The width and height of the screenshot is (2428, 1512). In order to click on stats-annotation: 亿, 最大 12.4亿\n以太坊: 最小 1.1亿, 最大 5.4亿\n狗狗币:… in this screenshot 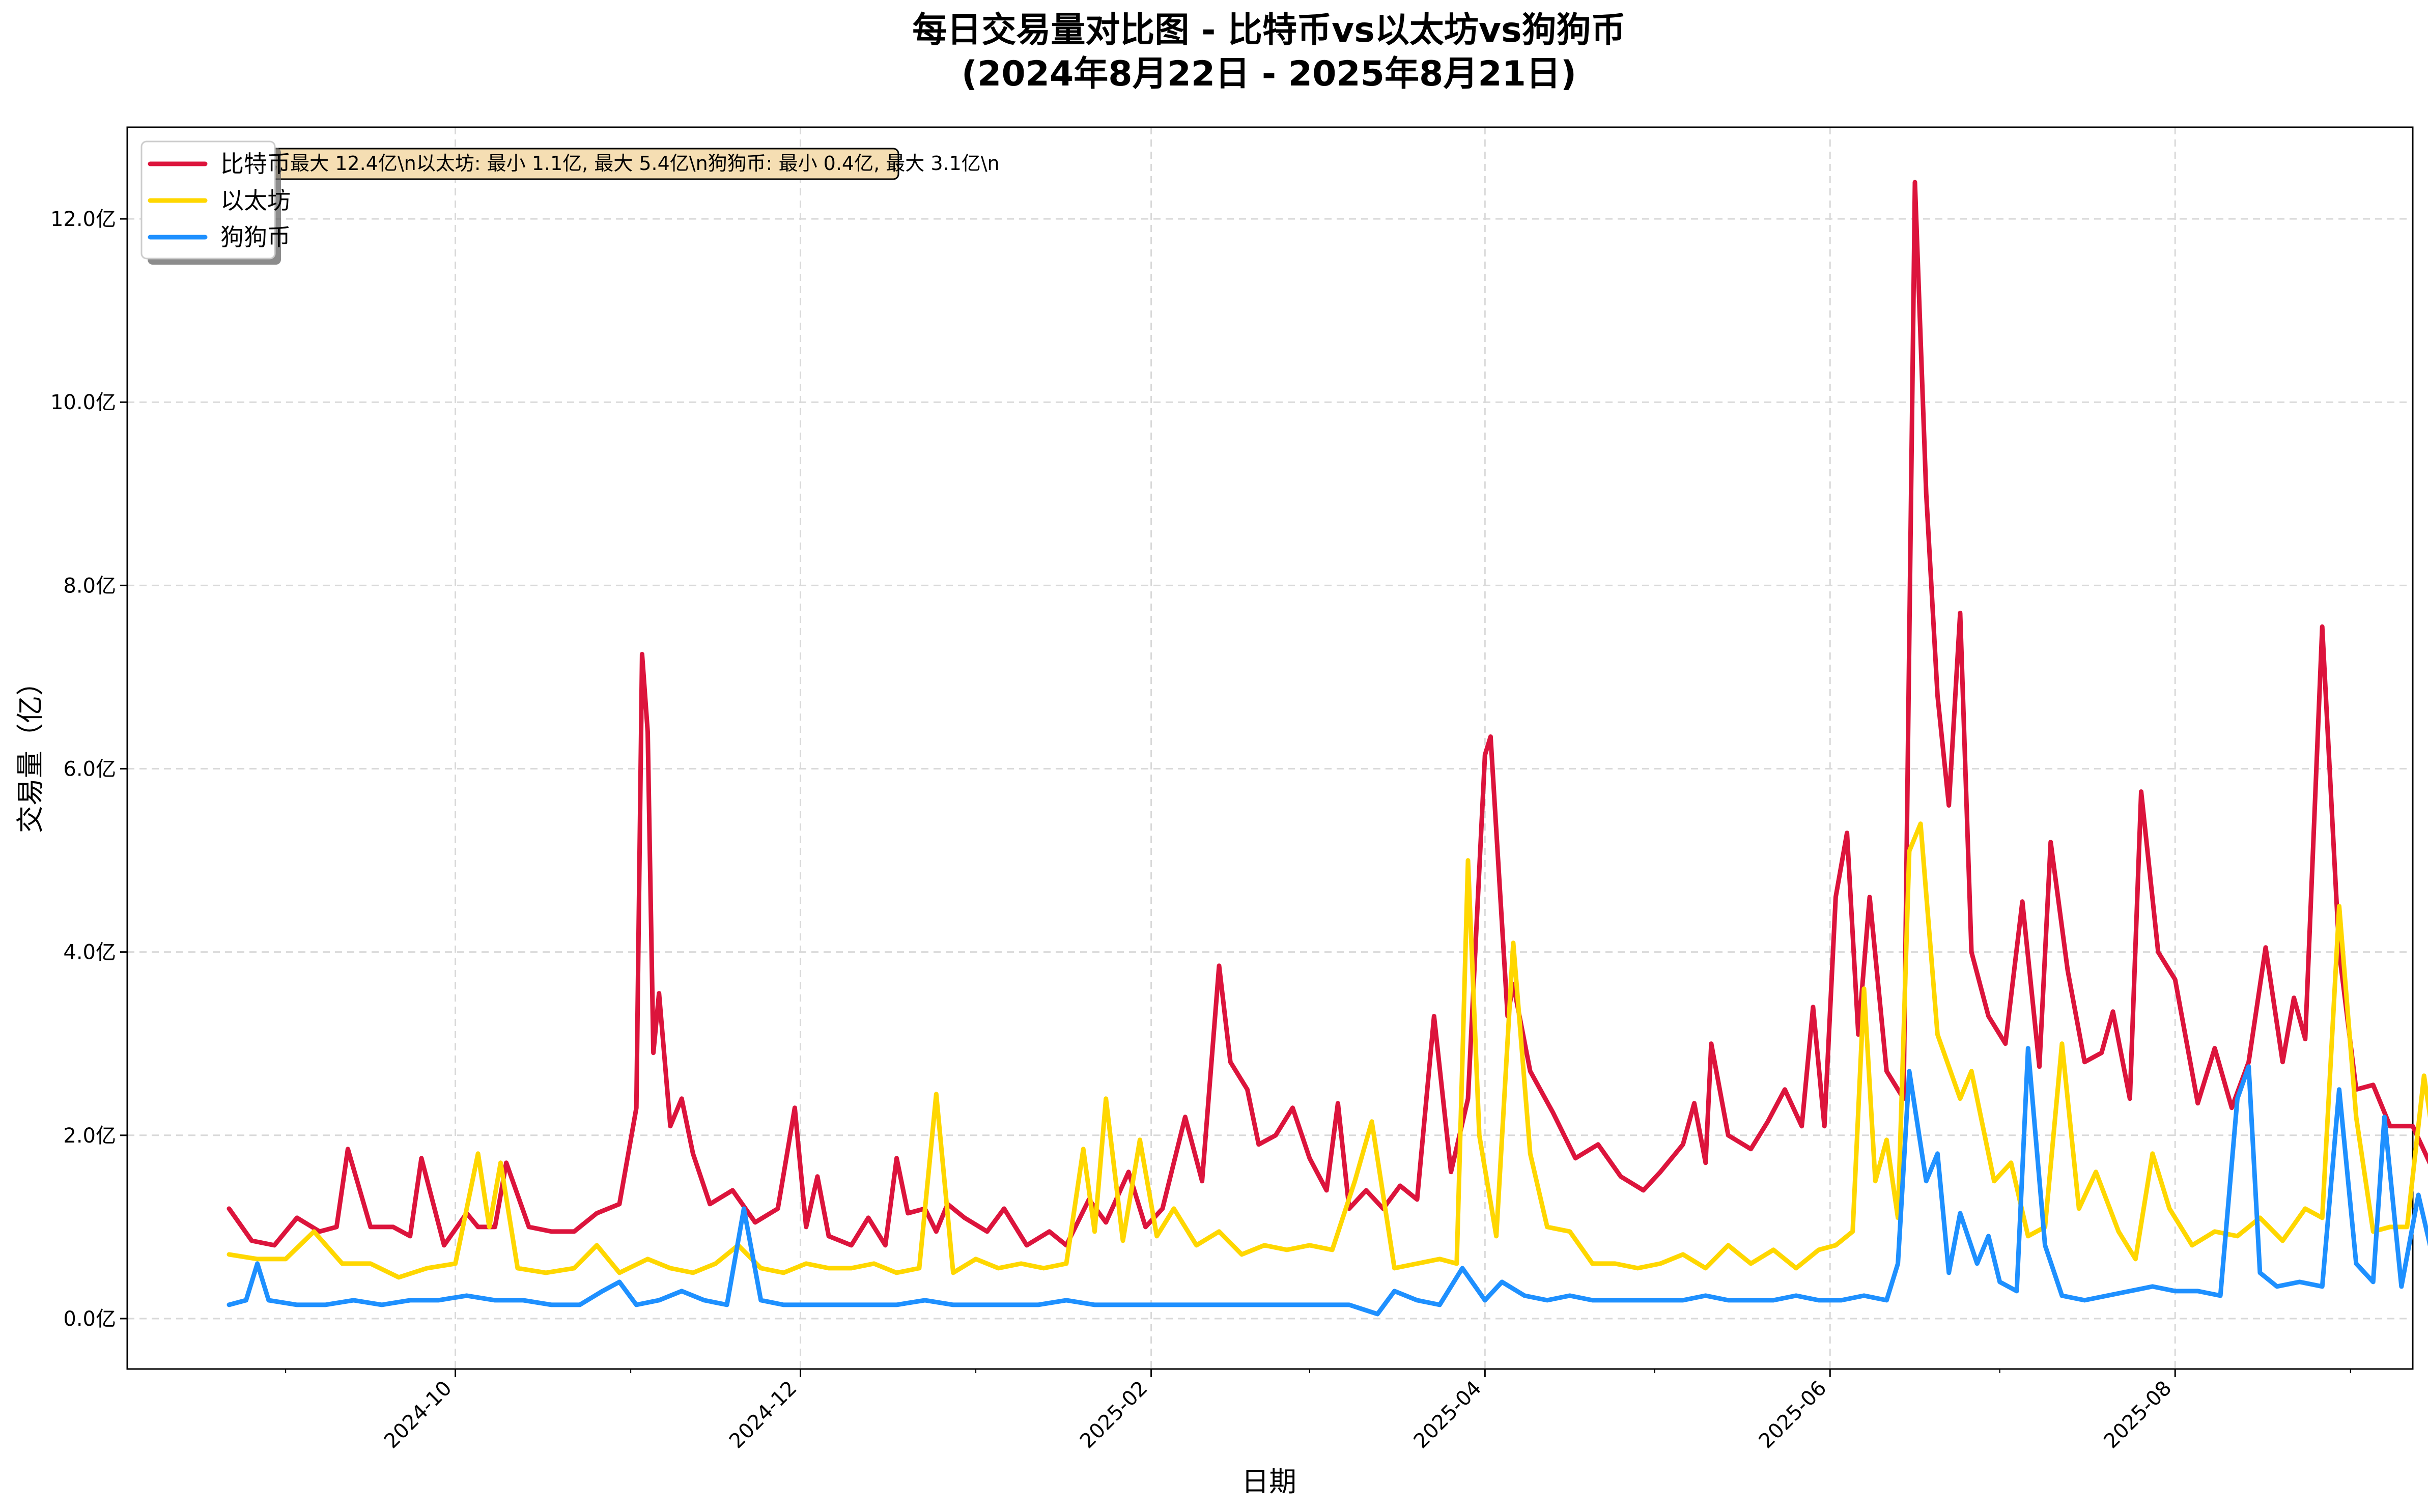, I will do `click(584, 164)`.